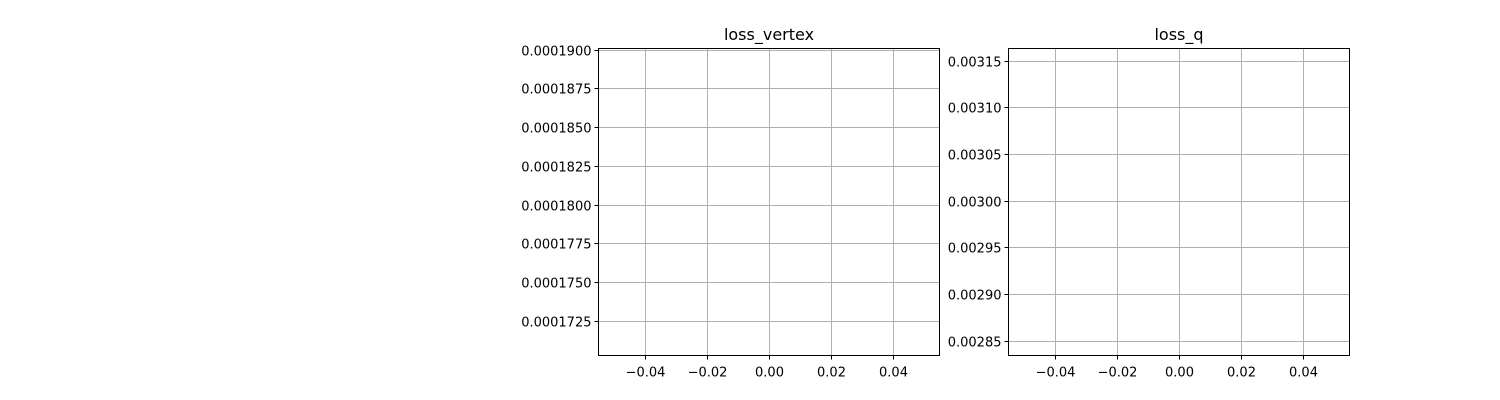 The width and height of the screenshot is (1500, 400). I want to click on y-tick-label: 0.00300, so click(975, 203).